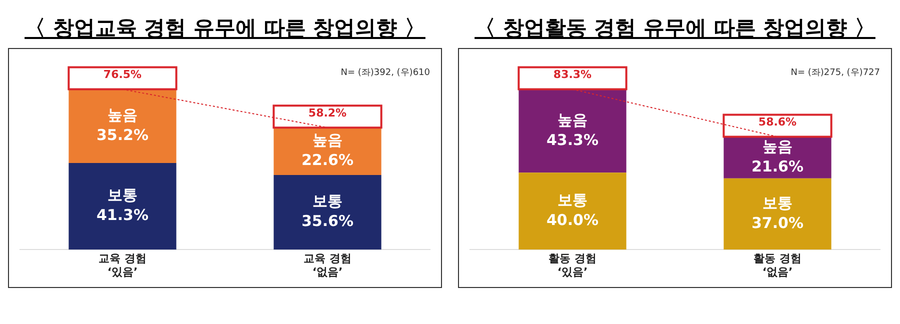  Describe the element at coordinates (327, 160) in the screenshot. I see `data-label: 22.6%` at that location.